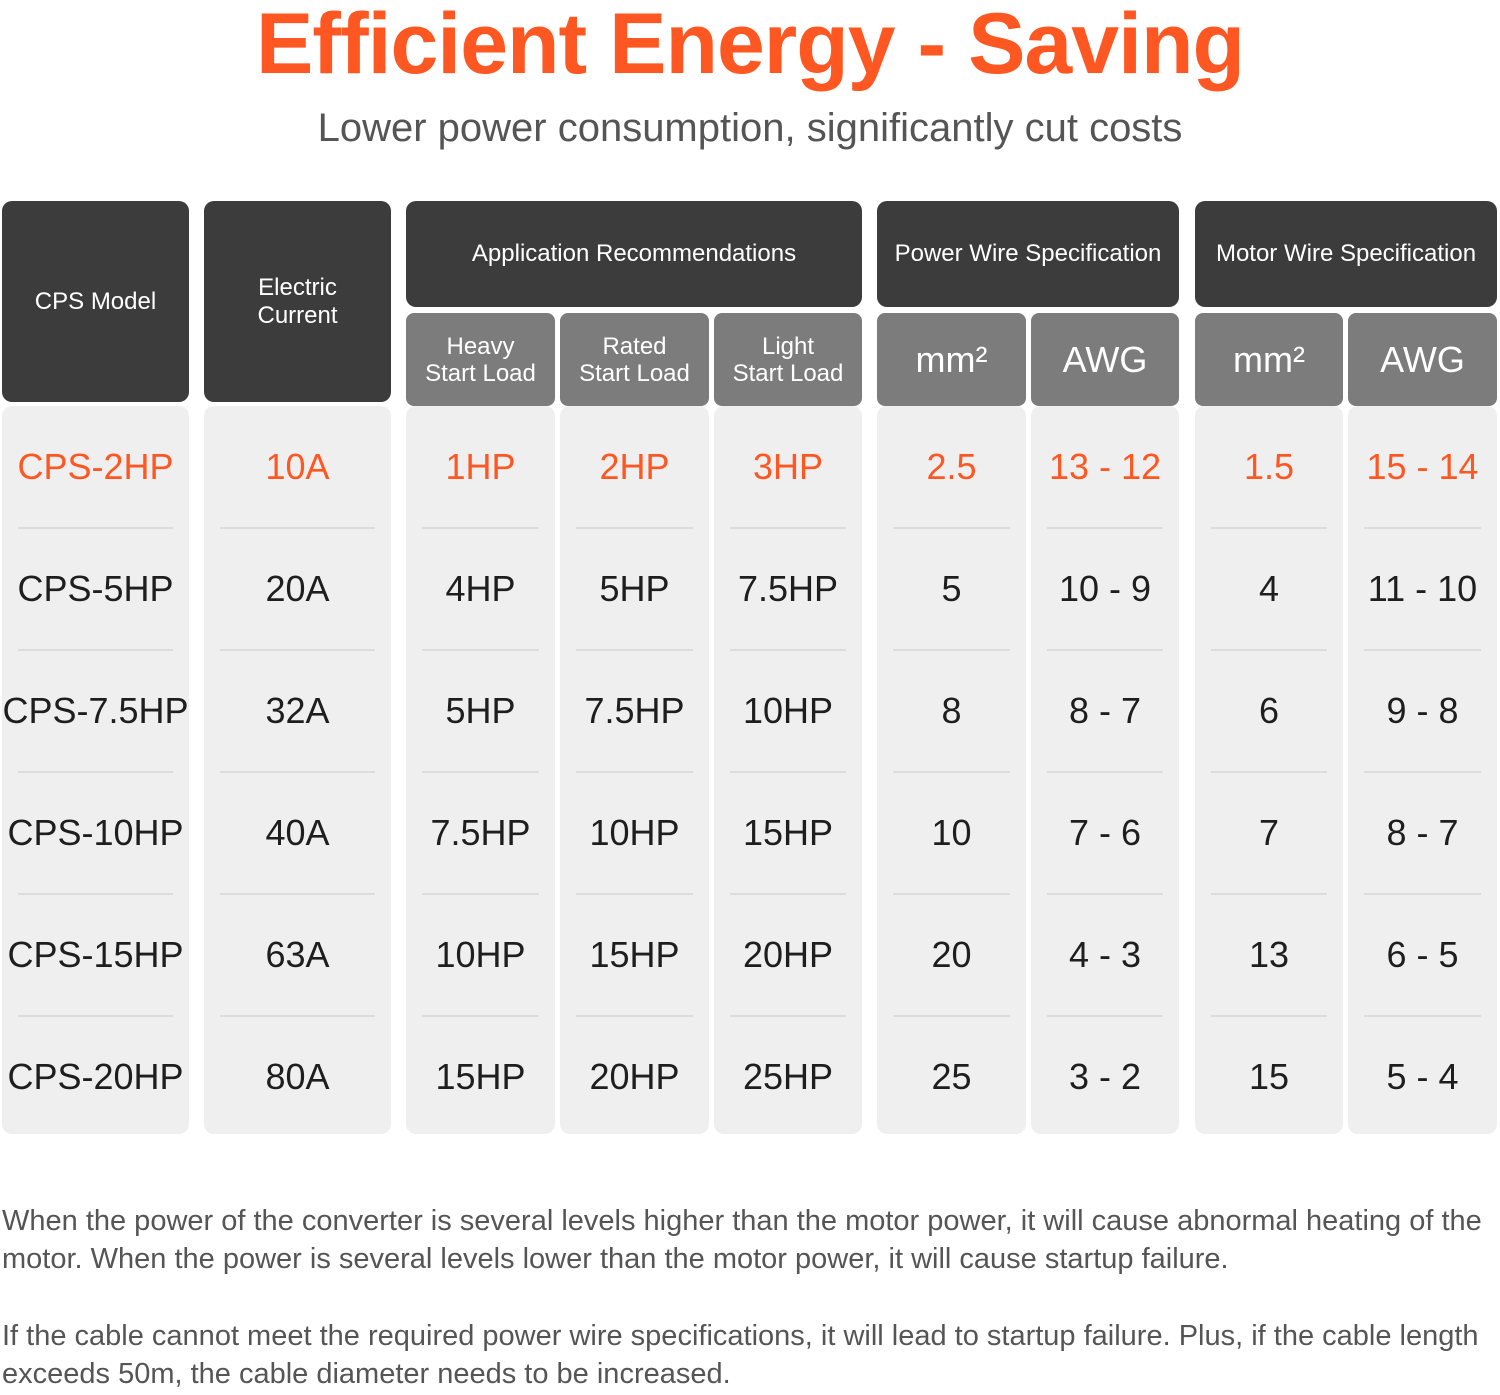 This screenshot has height=1395, width=1500. I want to click on cell-power-awg: 8 - 7, so click(1105, 710).